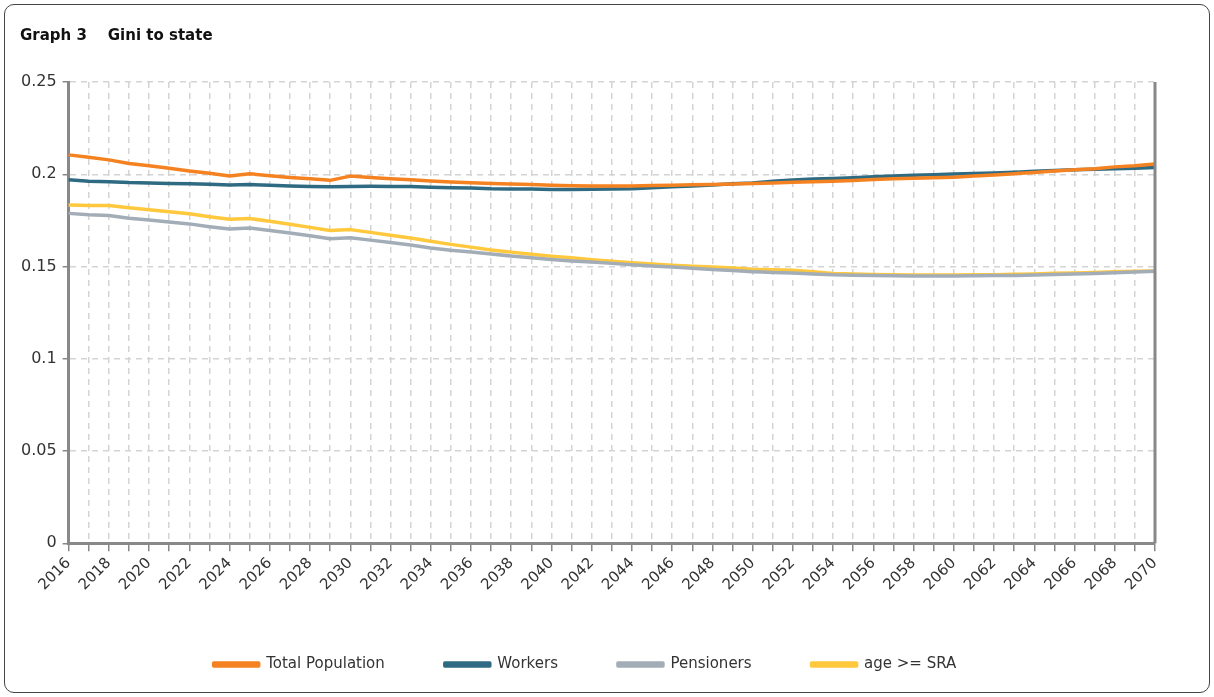  Describe the element at coordinates (528, 663) in the screenshot. I see `legend-label: Workers` at that location.